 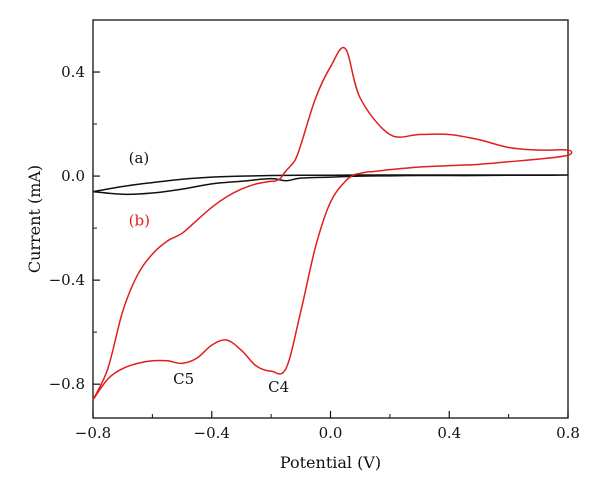 I want to click on y-tick-label: −0.4, so click(x=67, y=280).